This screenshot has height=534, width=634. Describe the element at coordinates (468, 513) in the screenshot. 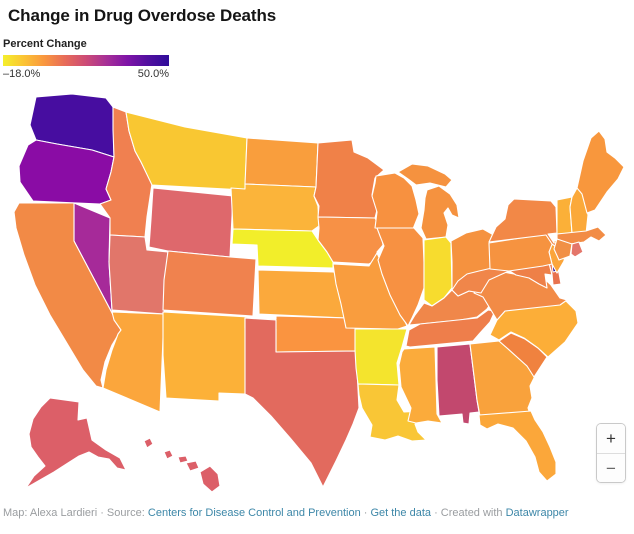

I see `attribution-text: · Created with` at that location.